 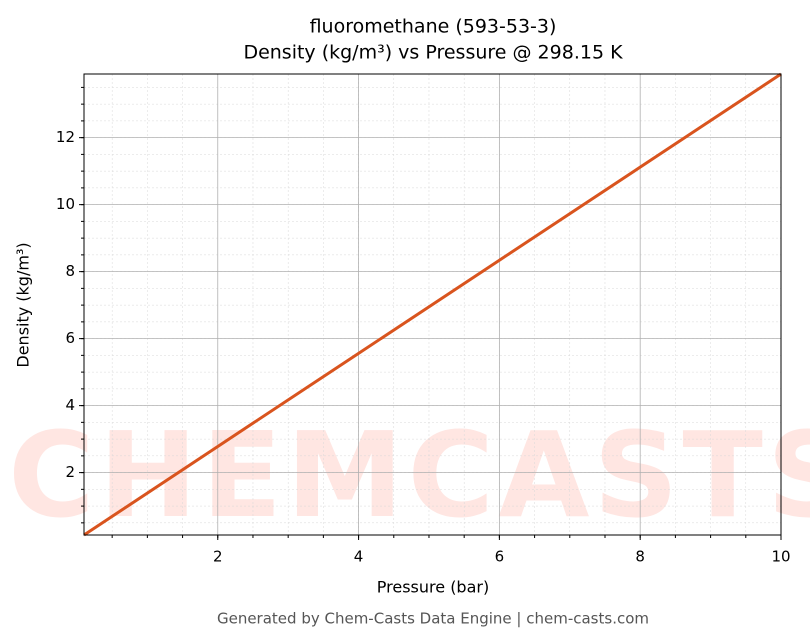 What do you see at coordinates (23, 304) in the screenshot?
I see `y-axis-label: Density (kg/m³)` at bounding box center [23, 304].